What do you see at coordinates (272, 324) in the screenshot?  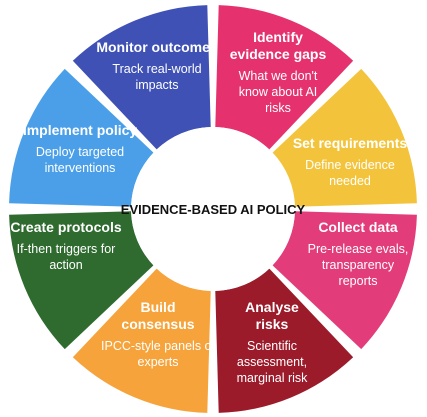 I see `segment-title: risks` at bounding box center [272, 324].